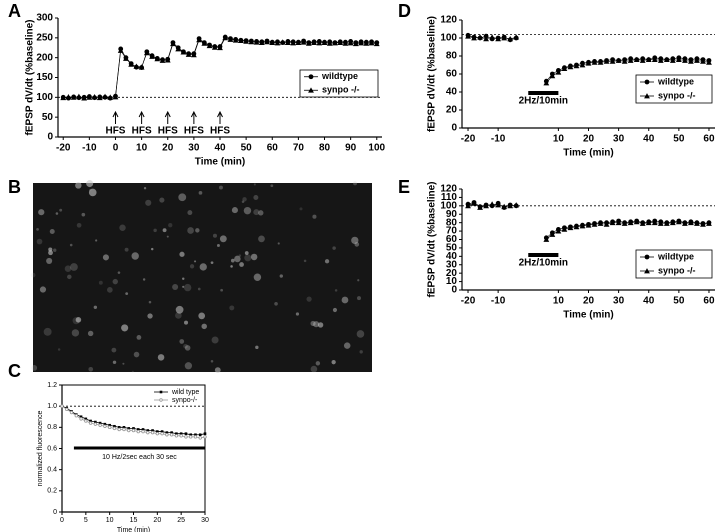  What do you see at coordinates (675, 256) in the screenshot?
I see `legend-label: wildtype` at bounding box center [675, 256].